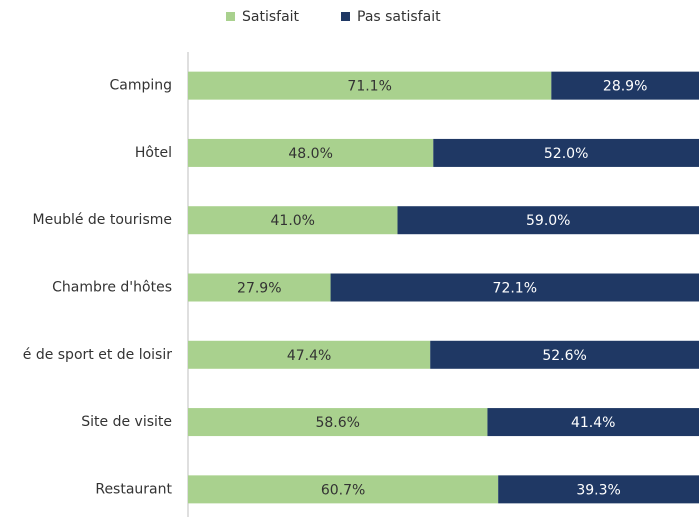 Image resolution: width=699 pixels, height=517 pixels. I want to click on data-label: 59.0%, so click(548, 221).